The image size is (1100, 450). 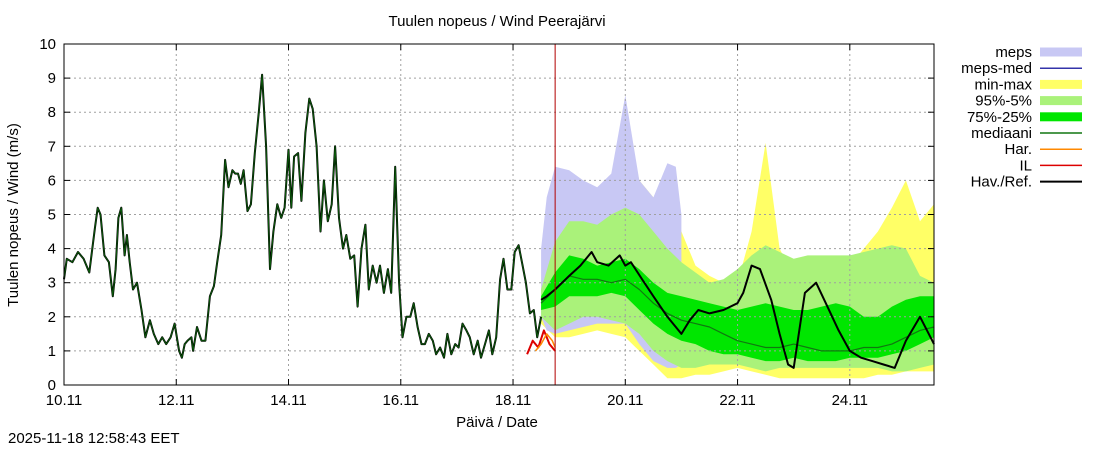 What do you see at coordinates (94, 438) in the screenshot?
I see `timestamp: 2025-11-18 12:58:43 EET` at bounding box center [94, 438].